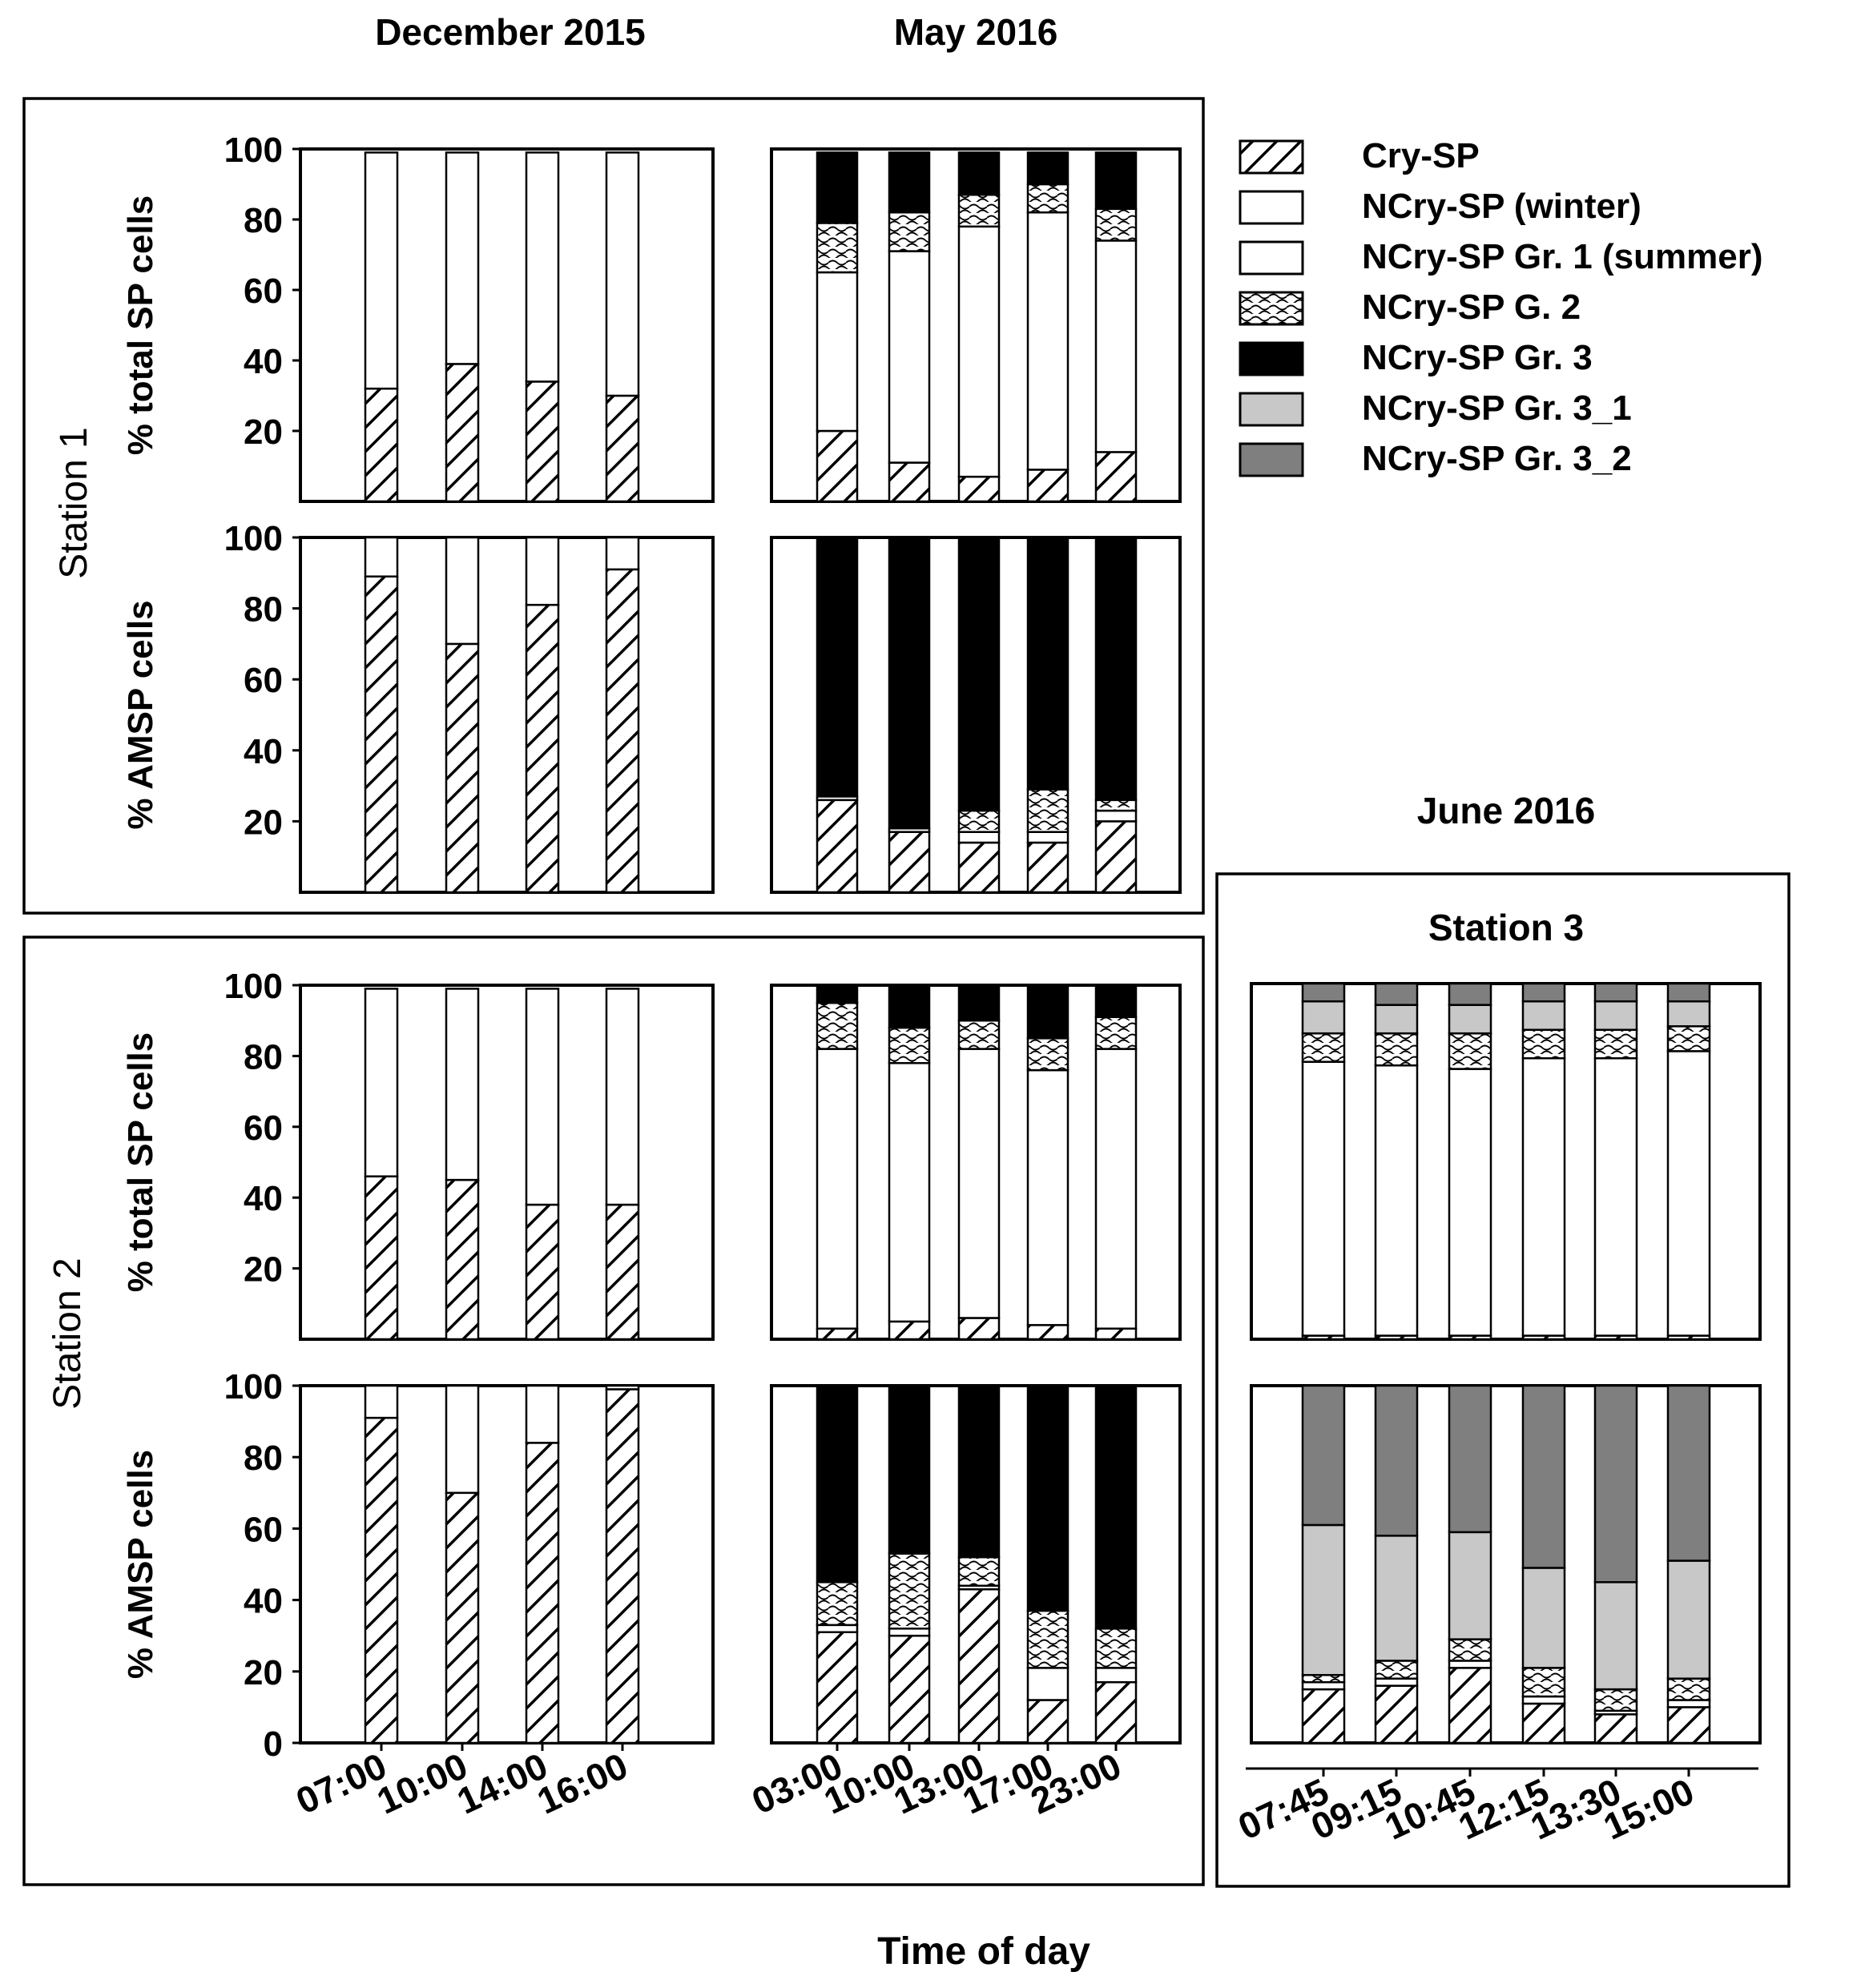  I want to click on chart-s1-may-amsp, so click(976, 715).